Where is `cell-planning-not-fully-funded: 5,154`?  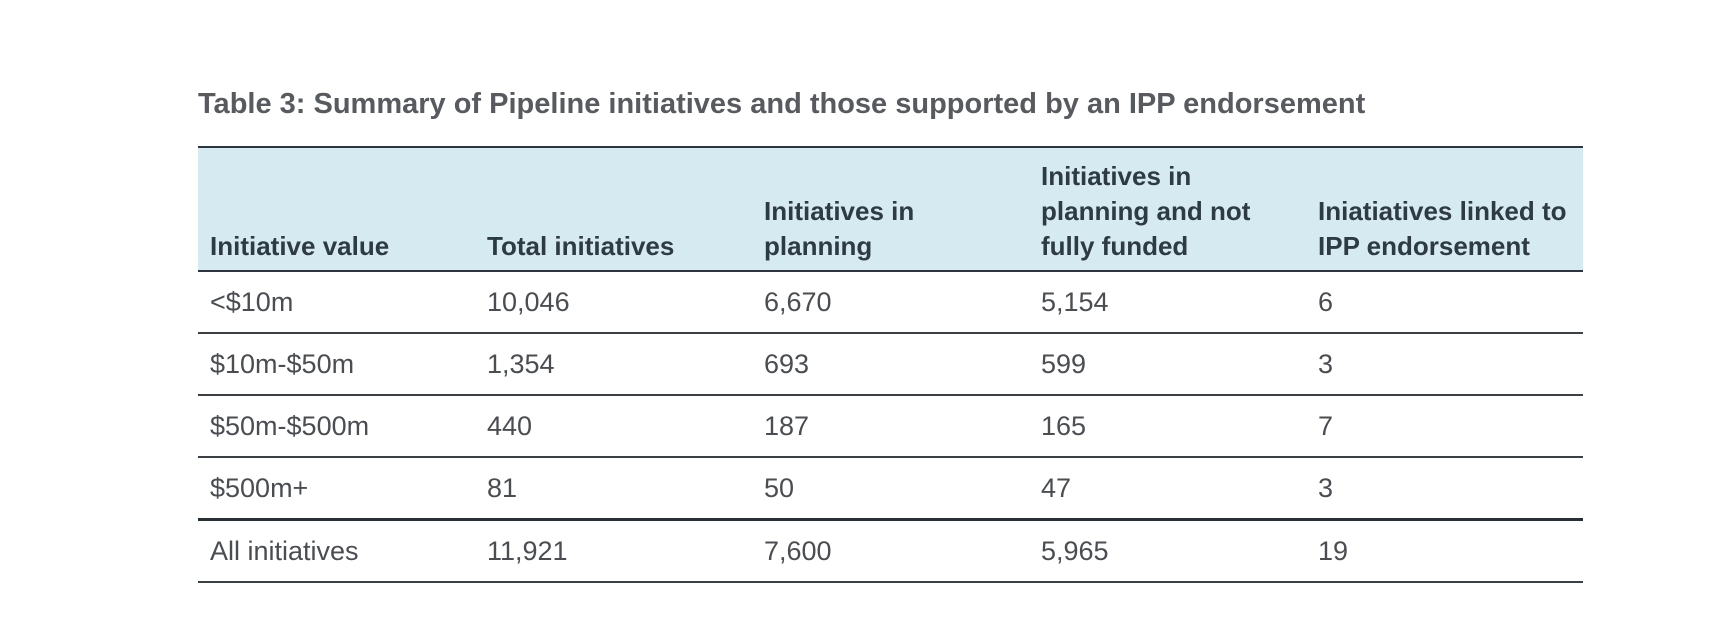
cell-planning-not-fully-funded: 5,154 is located at coordinates (1167, 302).